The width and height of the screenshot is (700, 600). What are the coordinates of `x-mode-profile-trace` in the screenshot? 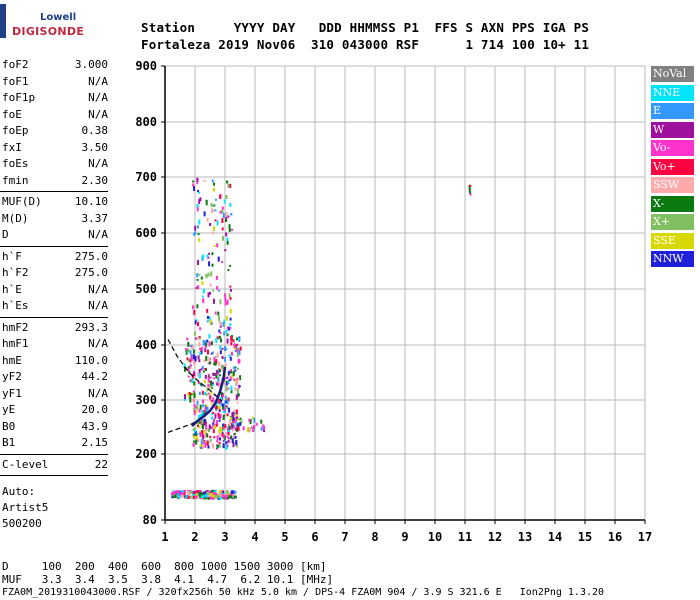 It's located at (195, 370).